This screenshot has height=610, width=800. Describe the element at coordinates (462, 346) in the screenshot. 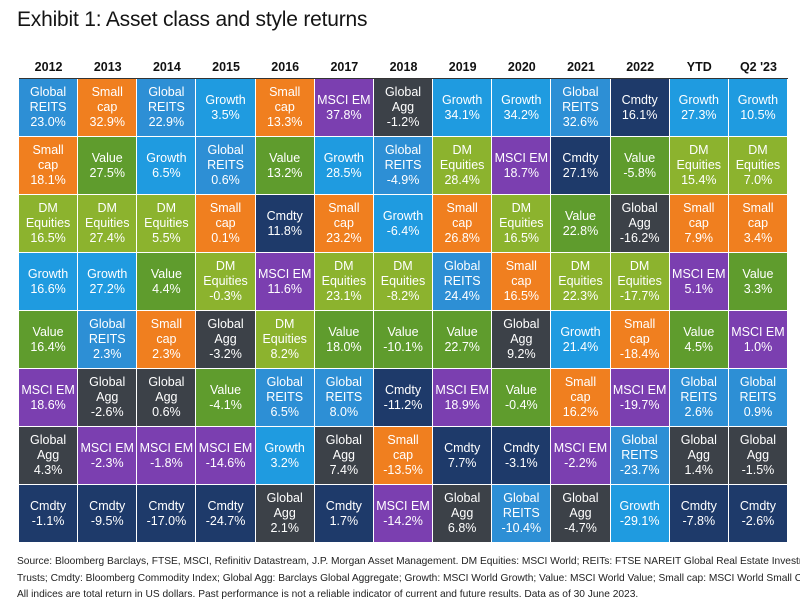

I see `return-value: 22.7%` at that location.